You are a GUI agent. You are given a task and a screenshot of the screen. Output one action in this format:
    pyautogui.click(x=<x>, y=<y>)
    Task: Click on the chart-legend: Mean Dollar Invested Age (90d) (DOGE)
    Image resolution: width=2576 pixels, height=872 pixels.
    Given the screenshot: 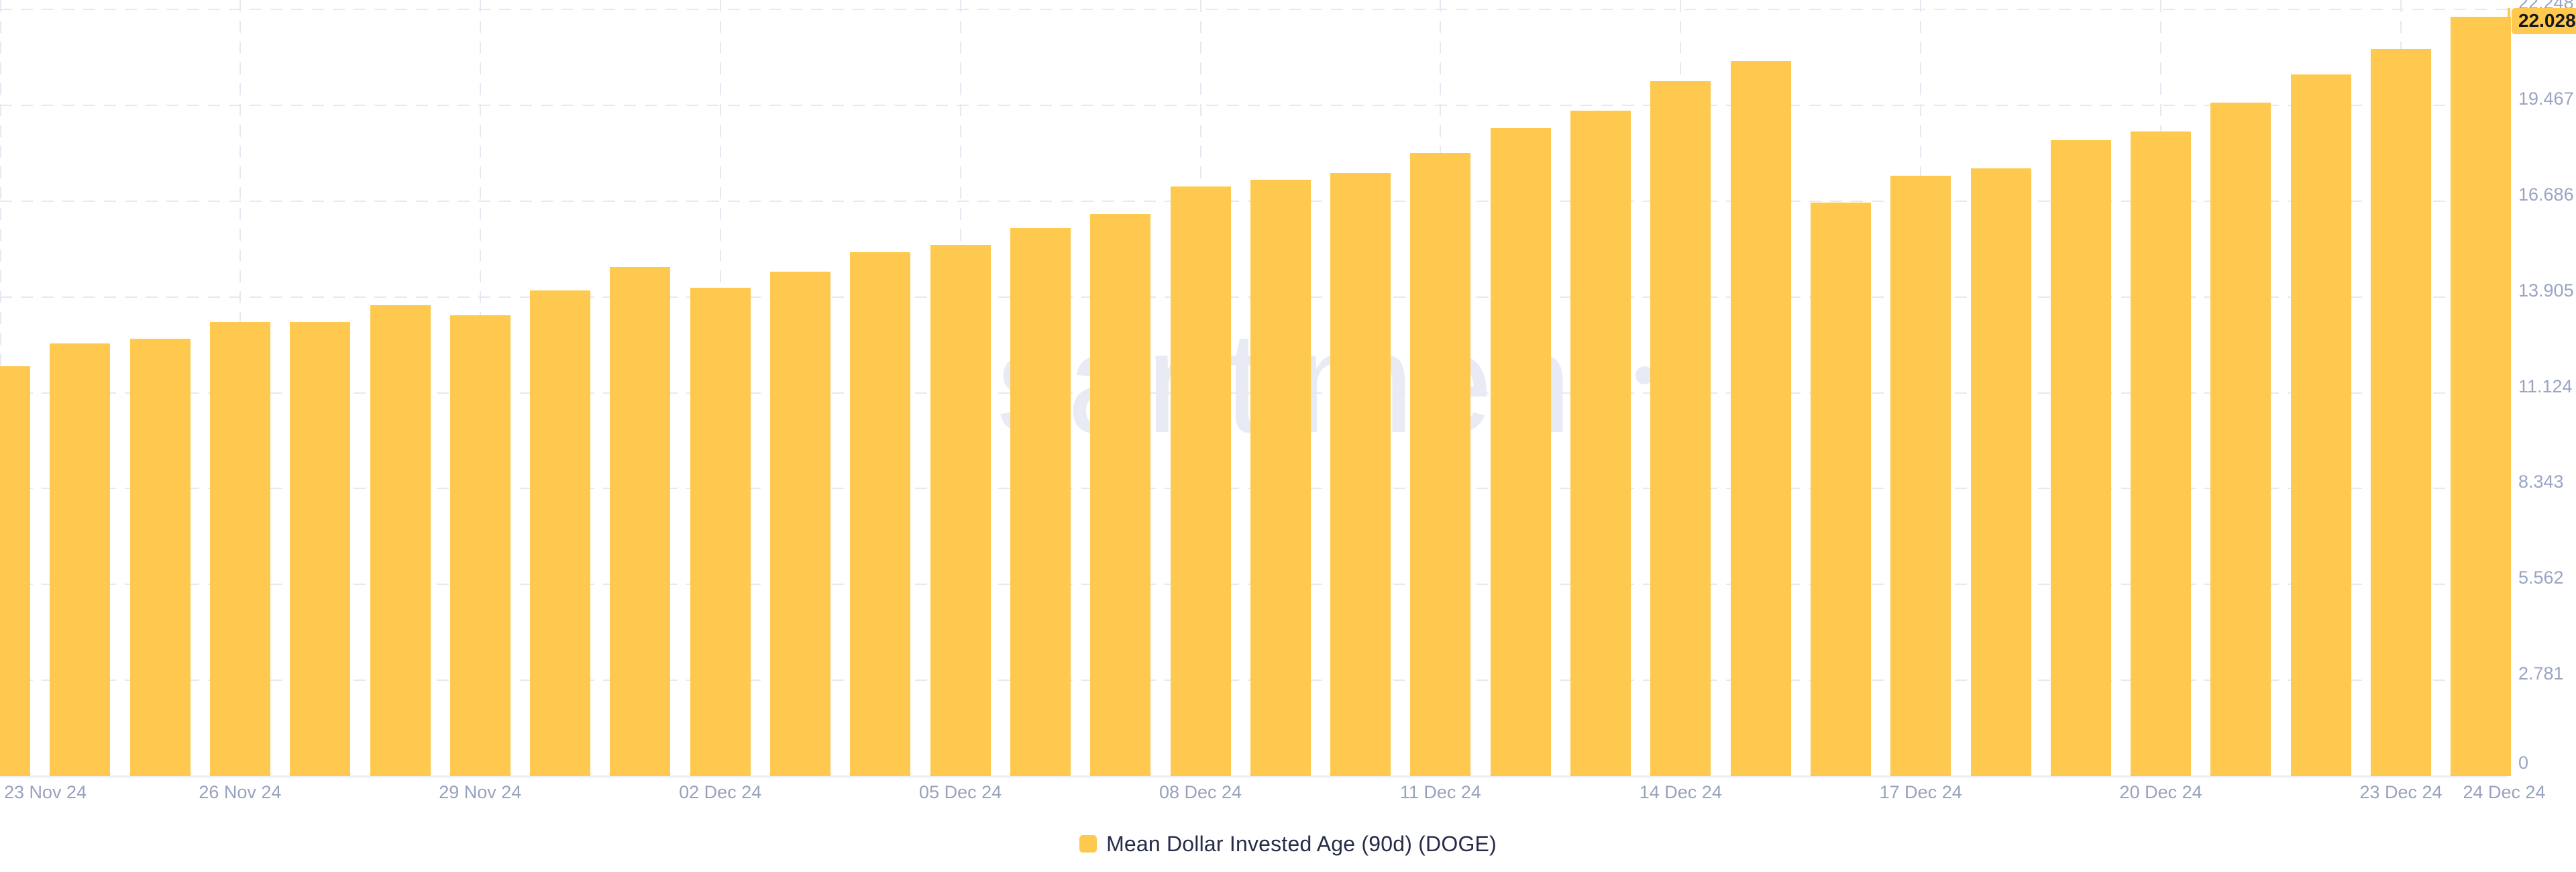 What is the action you would take?
    pyautogui.click(x=1288, y=844)
    